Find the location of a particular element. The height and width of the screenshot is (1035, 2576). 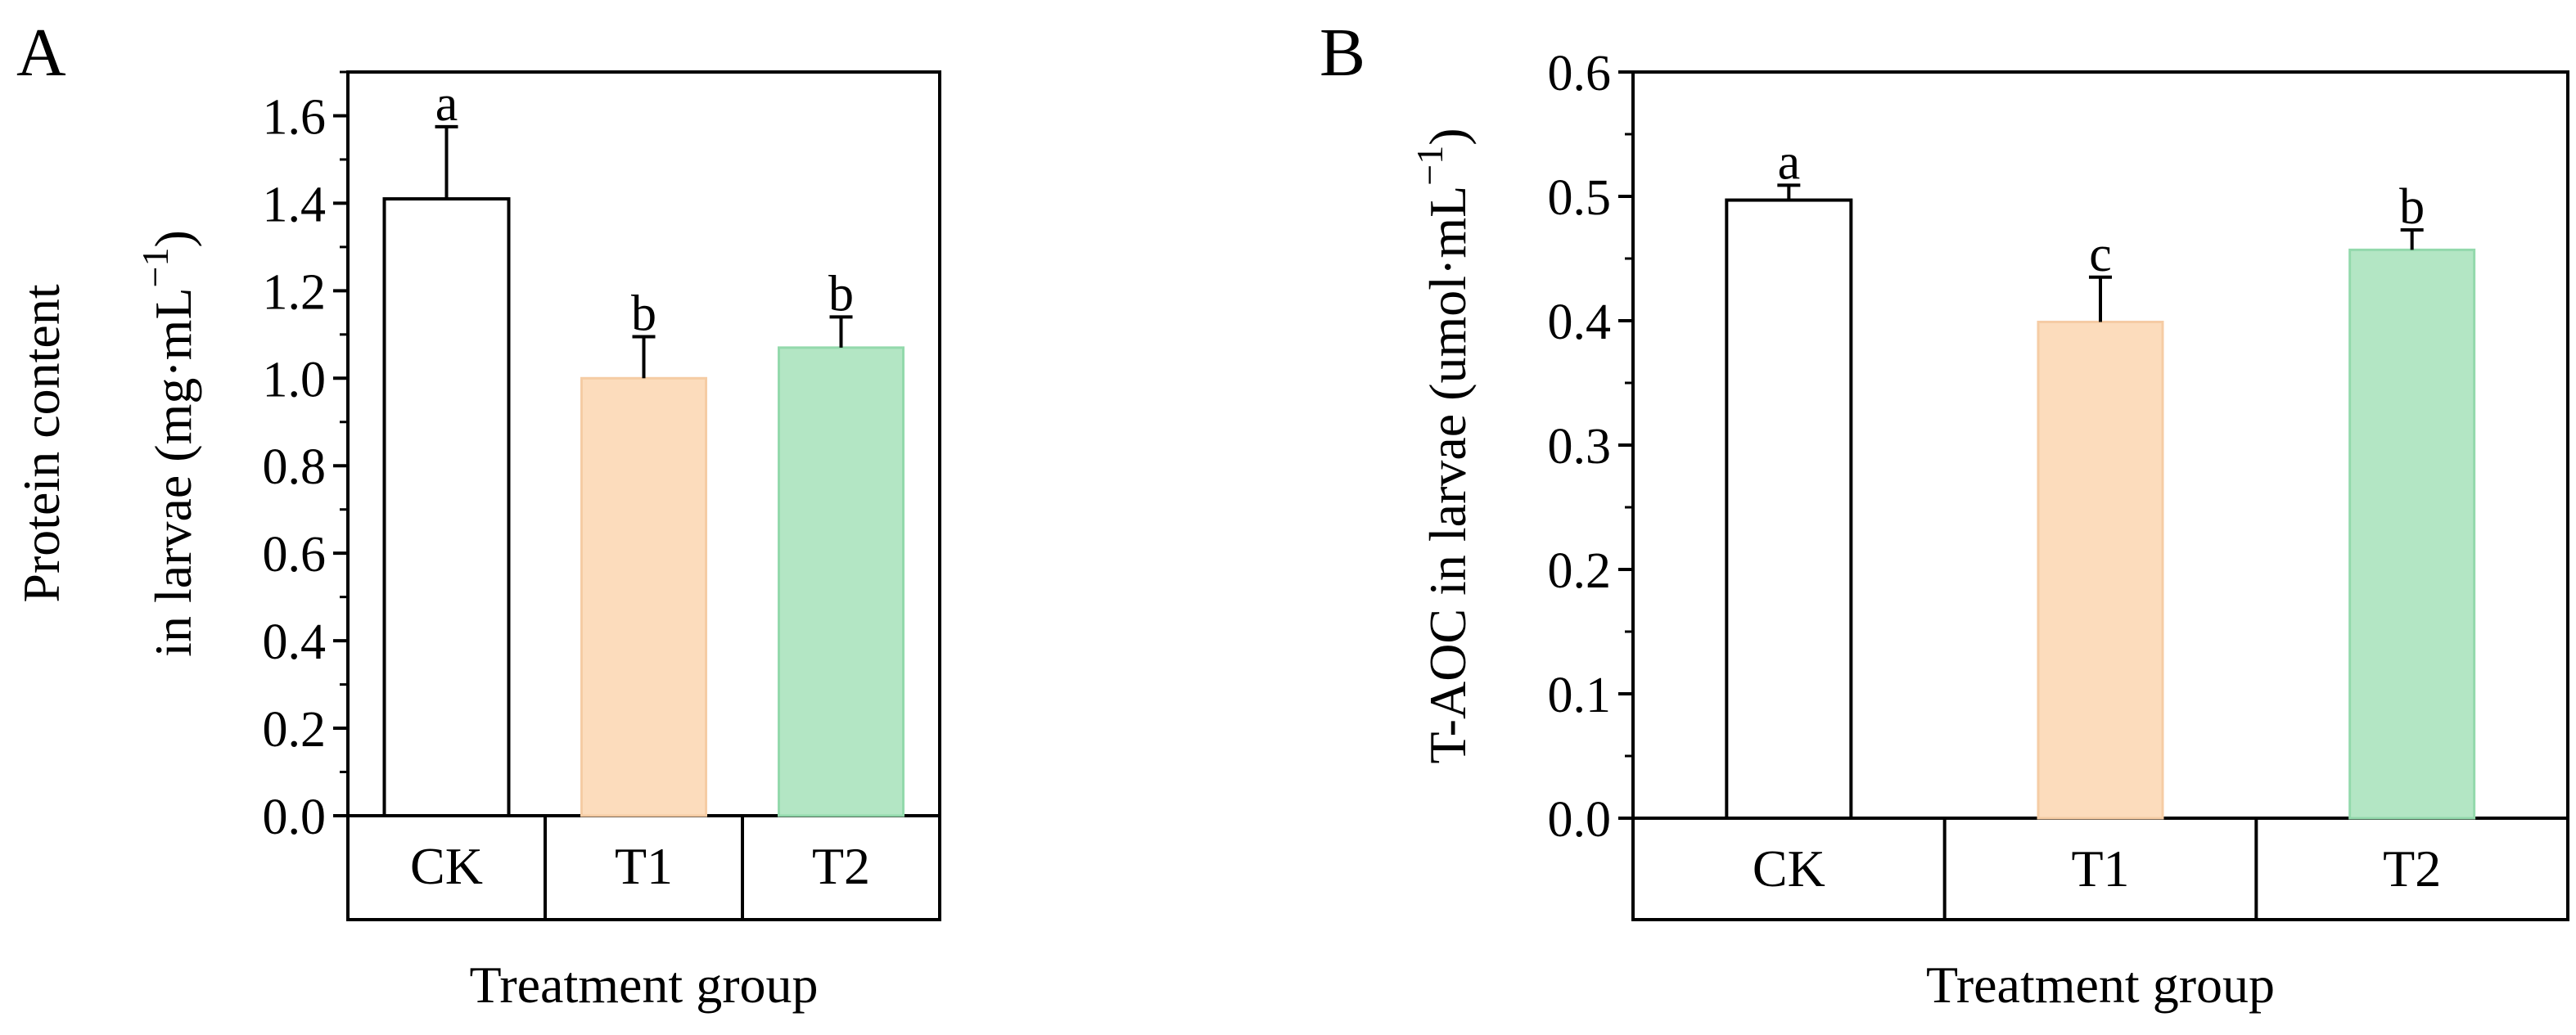

y-tick-label: 1.0 is located at coordinates (295, 380).